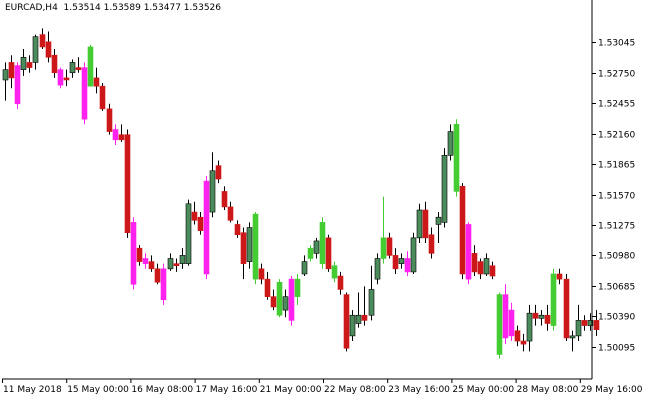 This screenshot has height=404, width=650. I want to click on x-tick-label: 15 May 00:00, so click(98, 390).